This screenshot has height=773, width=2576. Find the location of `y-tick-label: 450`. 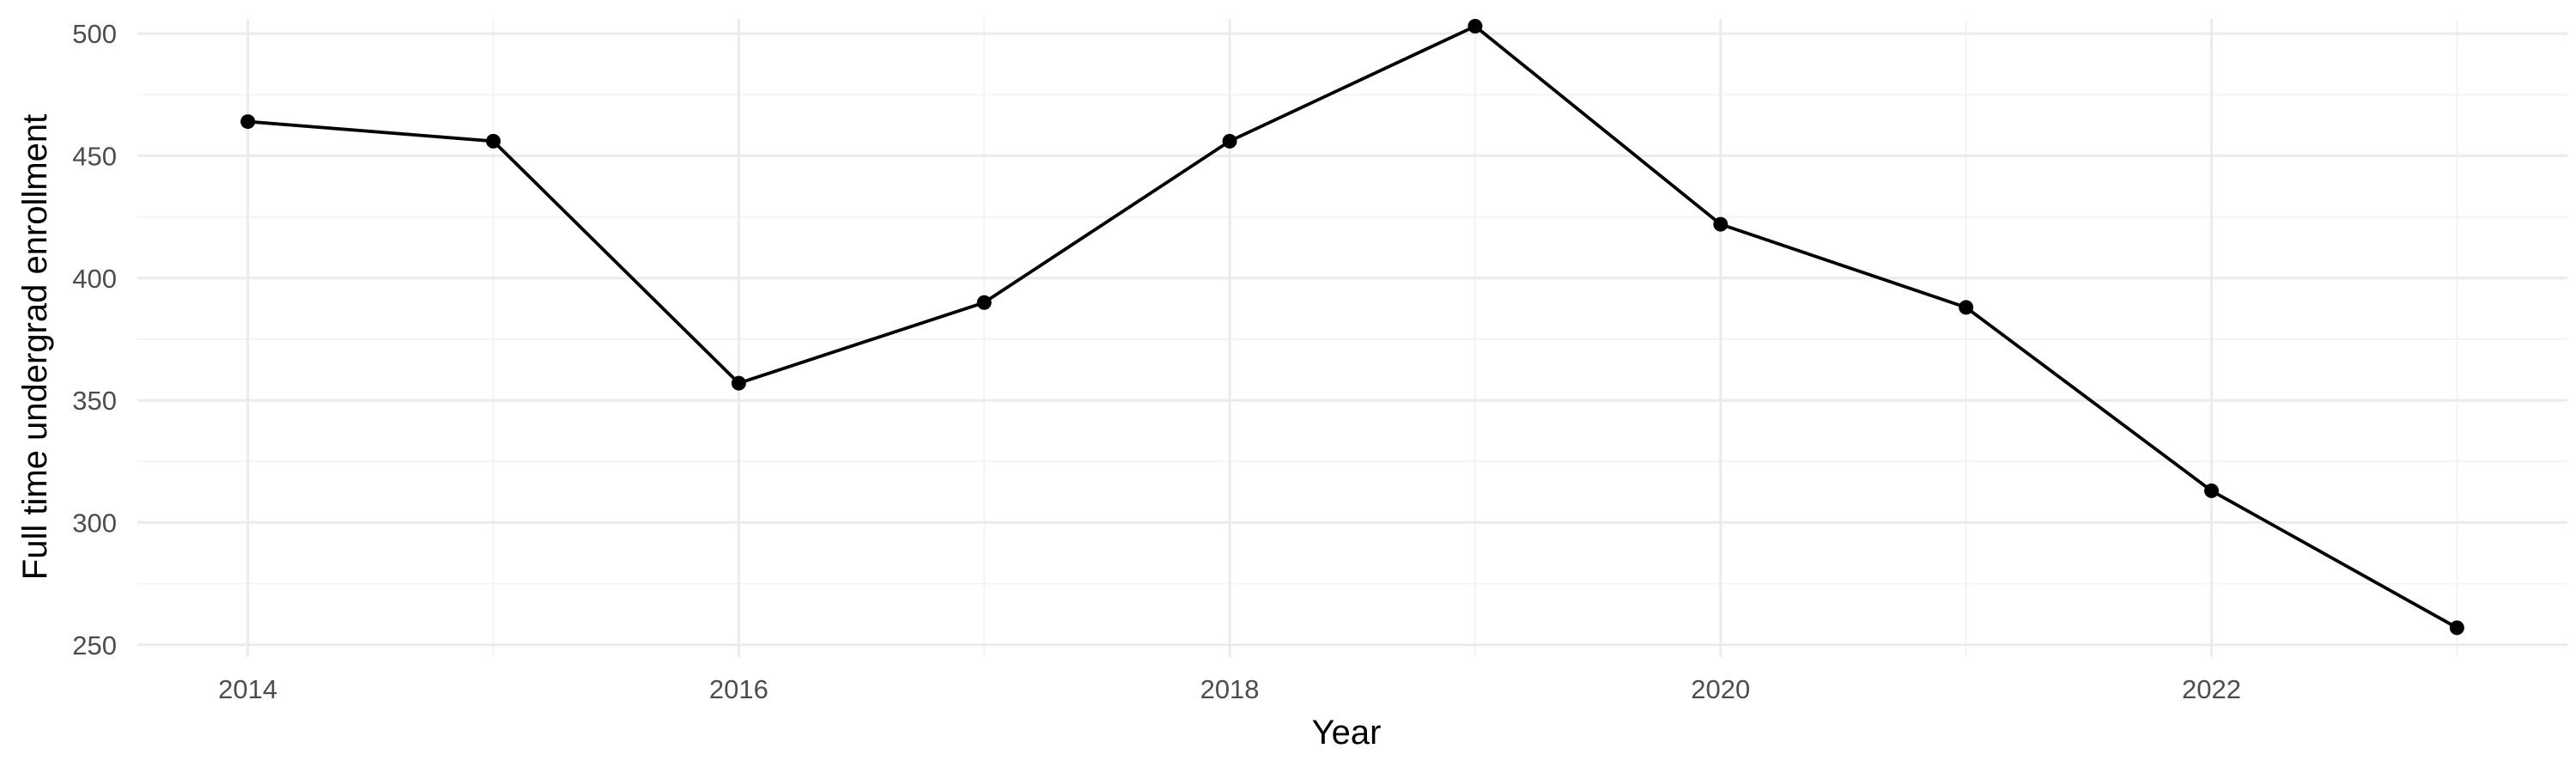

y-tick-label: 450 is located at coordinates (94, 156).